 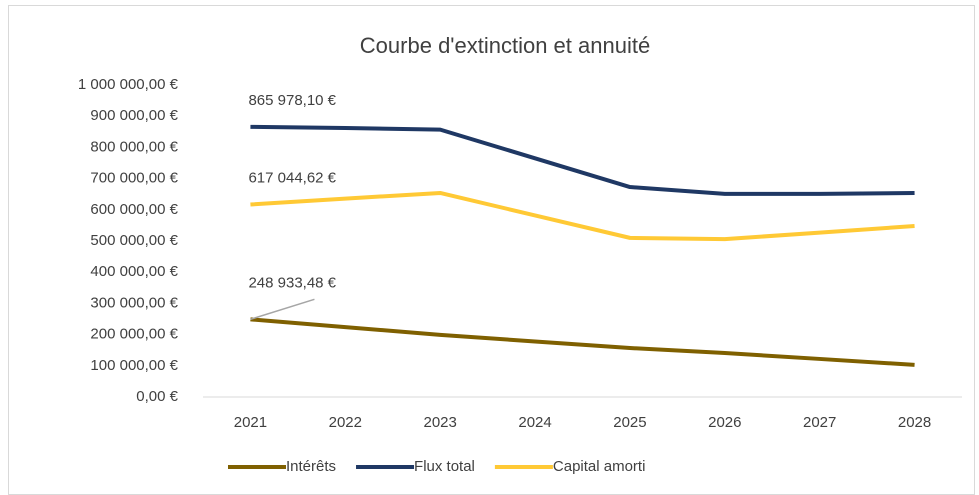 What do you see at coordinates (134, 365) in the screenshot?
I see `y-tick-label: 100 000,00 €` at bounding box center [134, 365].